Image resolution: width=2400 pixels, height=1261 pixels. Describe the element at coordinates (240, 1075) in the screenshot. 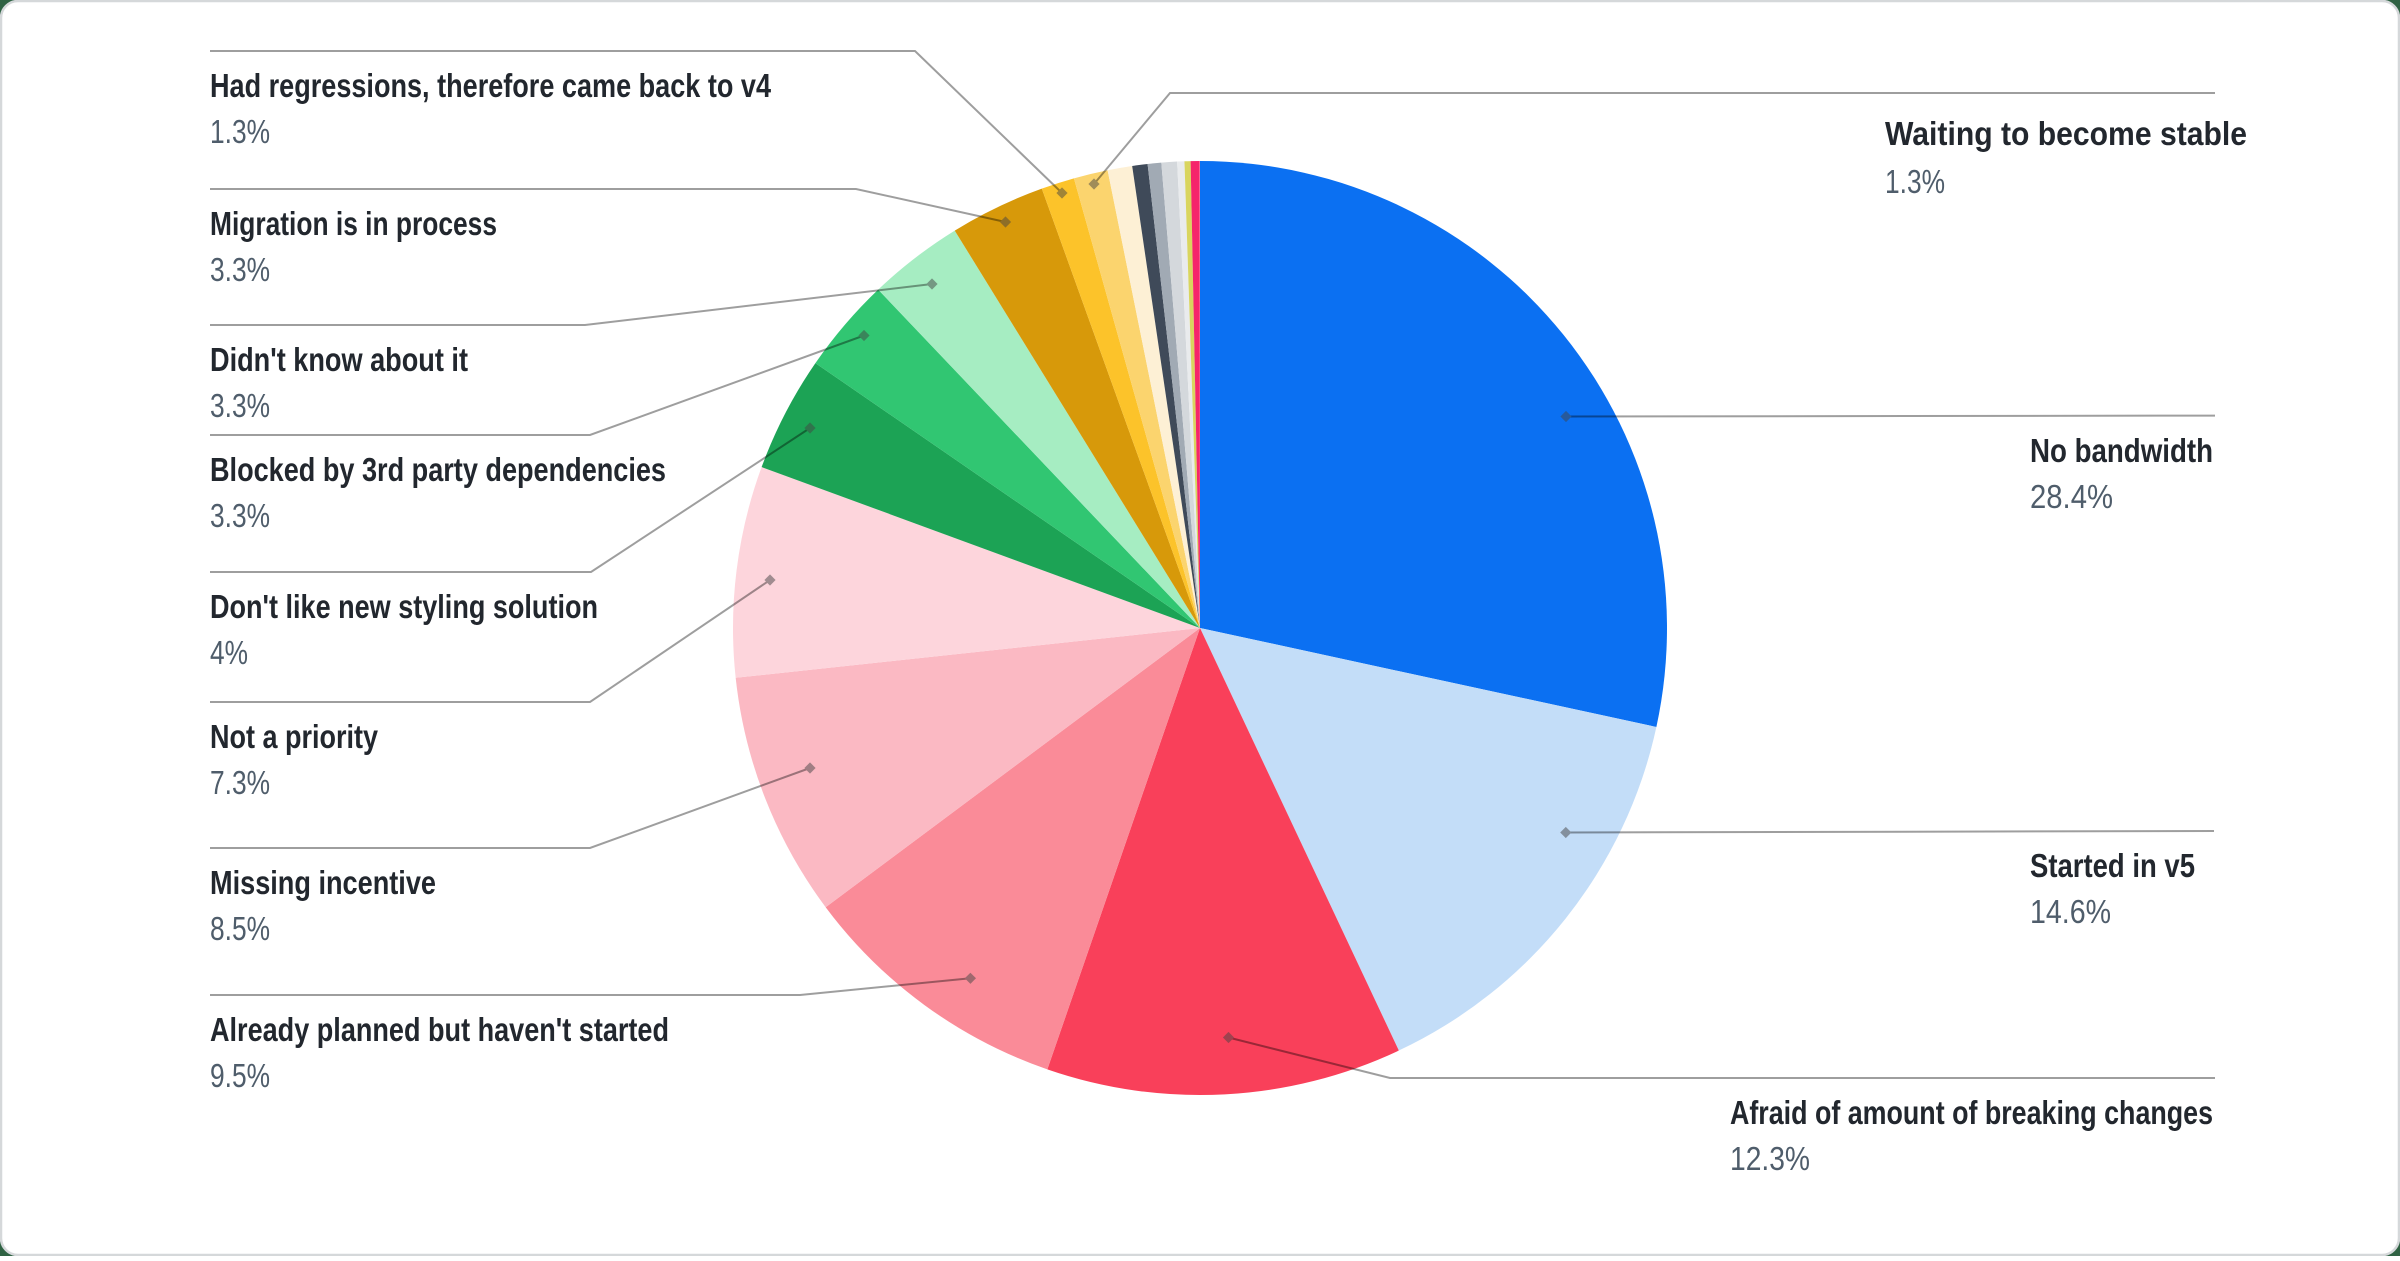

I see `svg-text: 9.5%` at that location.